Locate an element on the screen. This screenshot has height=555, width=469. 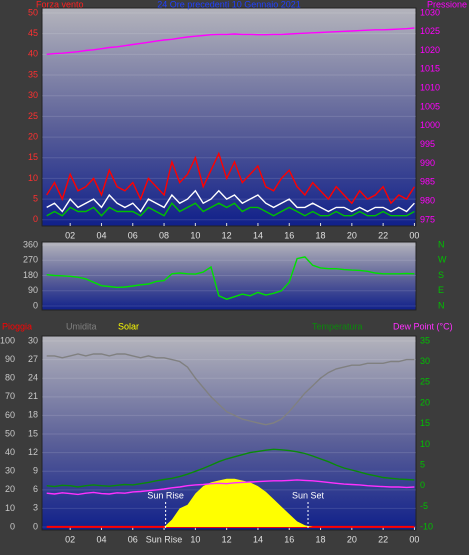
y2-tick-label: 20 is located at coordinates (425, 402).